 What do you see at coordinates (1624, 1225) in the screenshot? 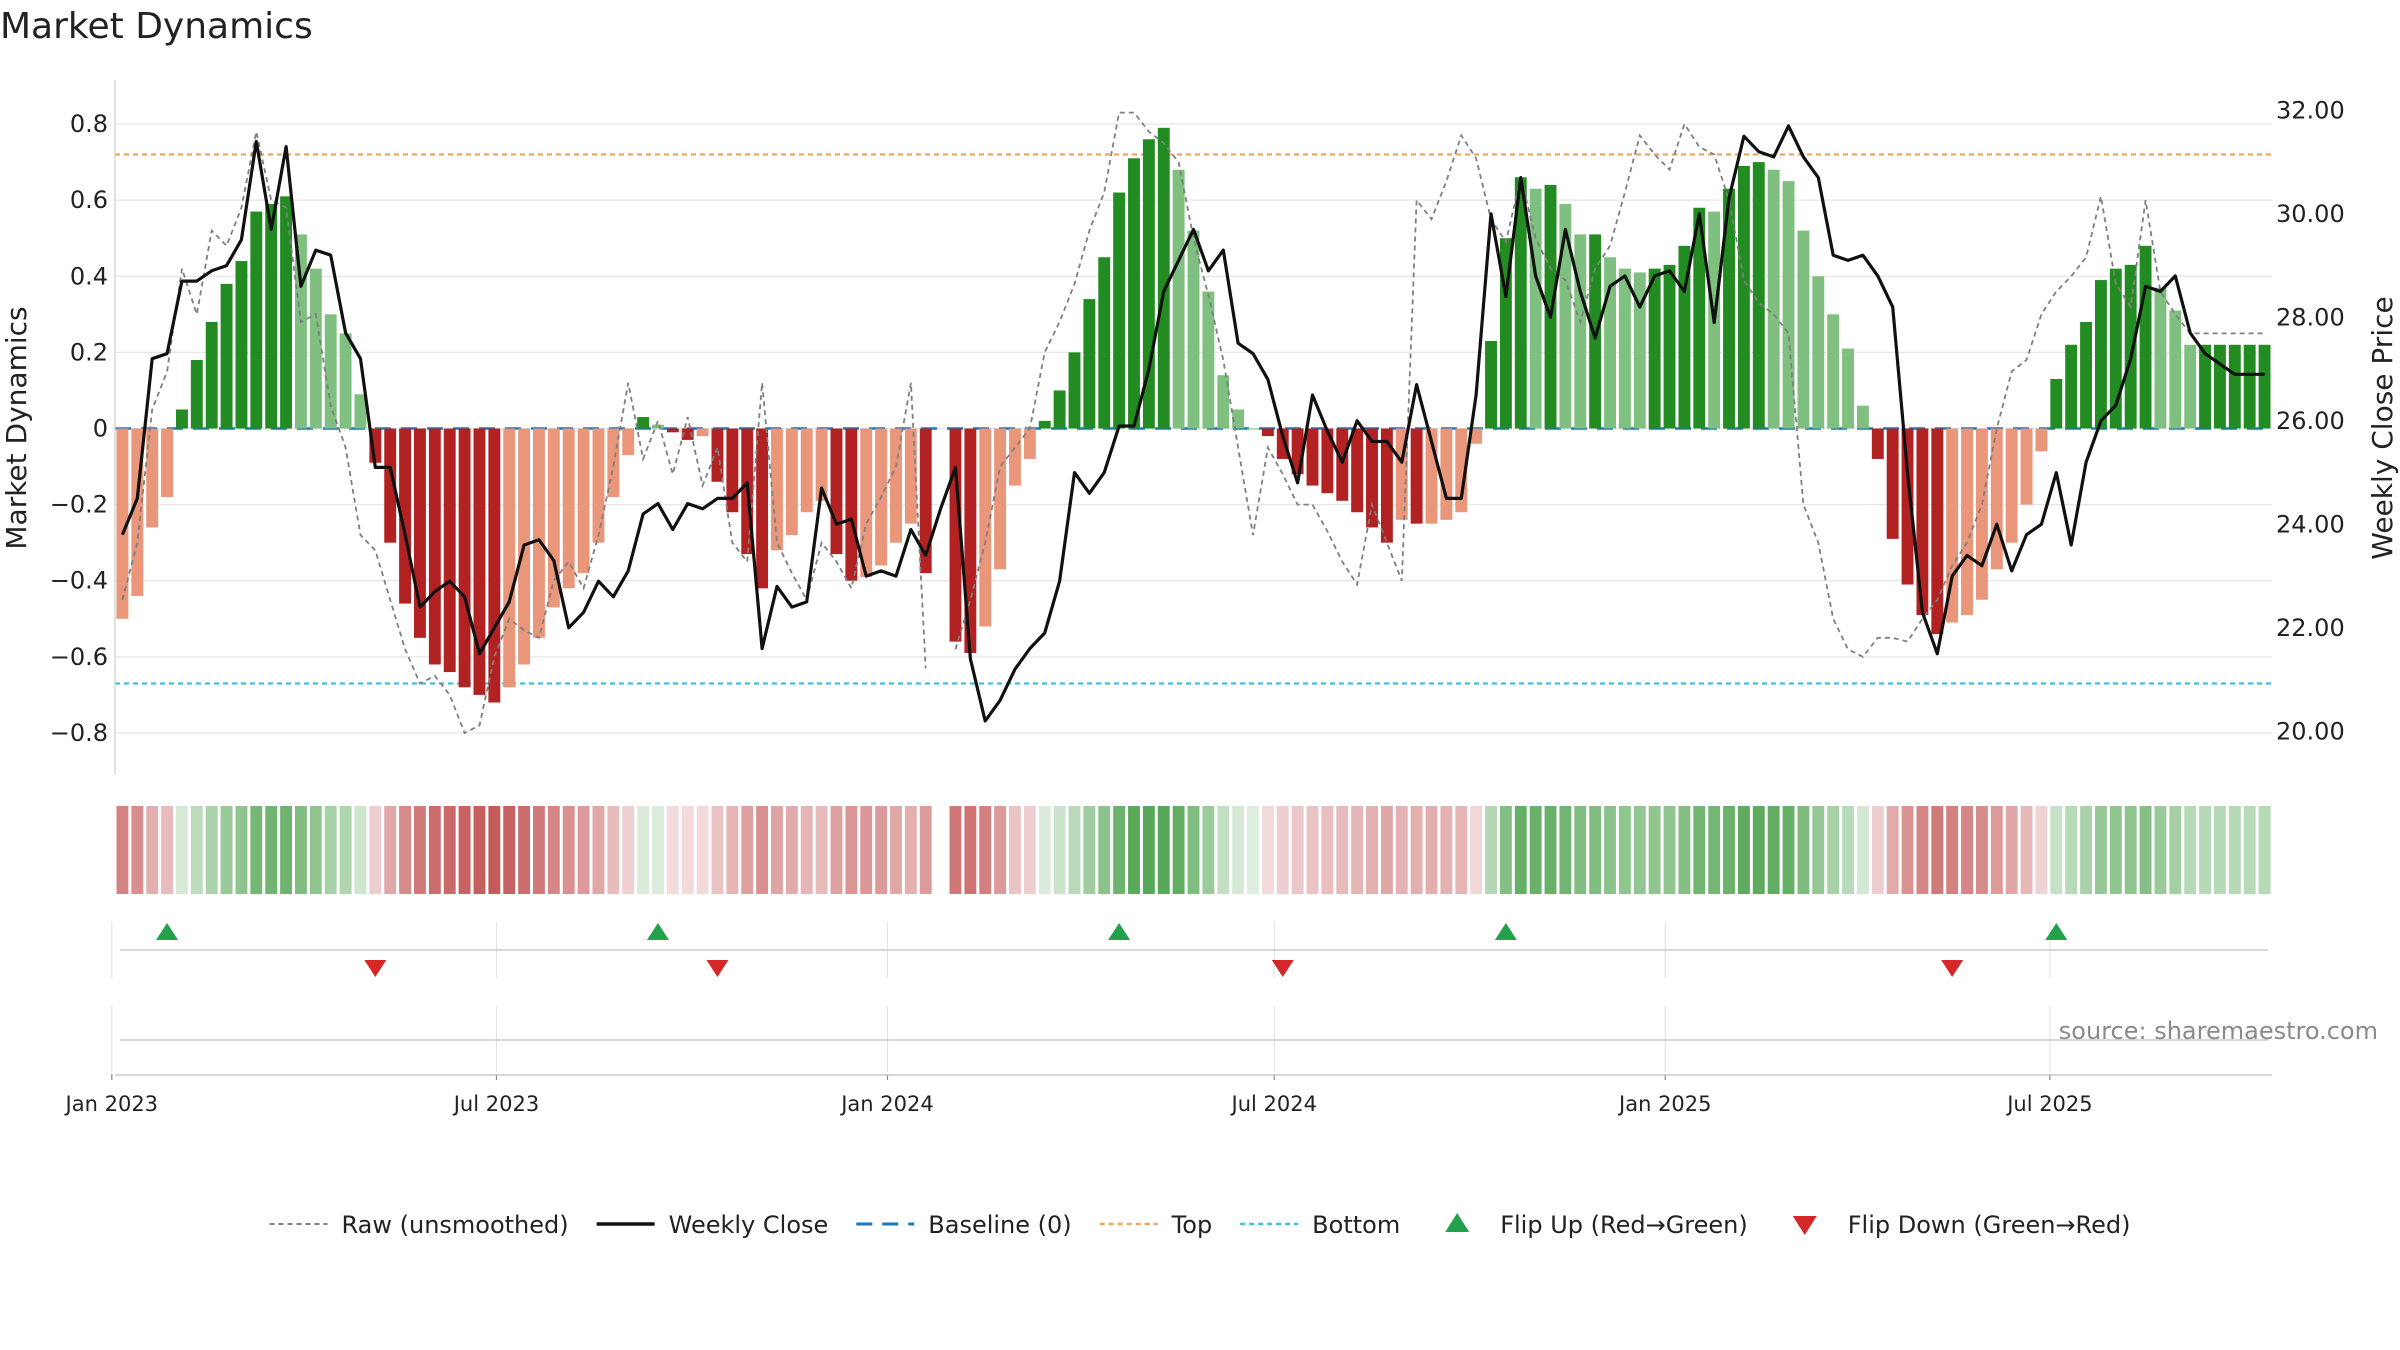
I see `legend-label: Flip Up (Red→Green)` at bounding box center [1624, 1225].